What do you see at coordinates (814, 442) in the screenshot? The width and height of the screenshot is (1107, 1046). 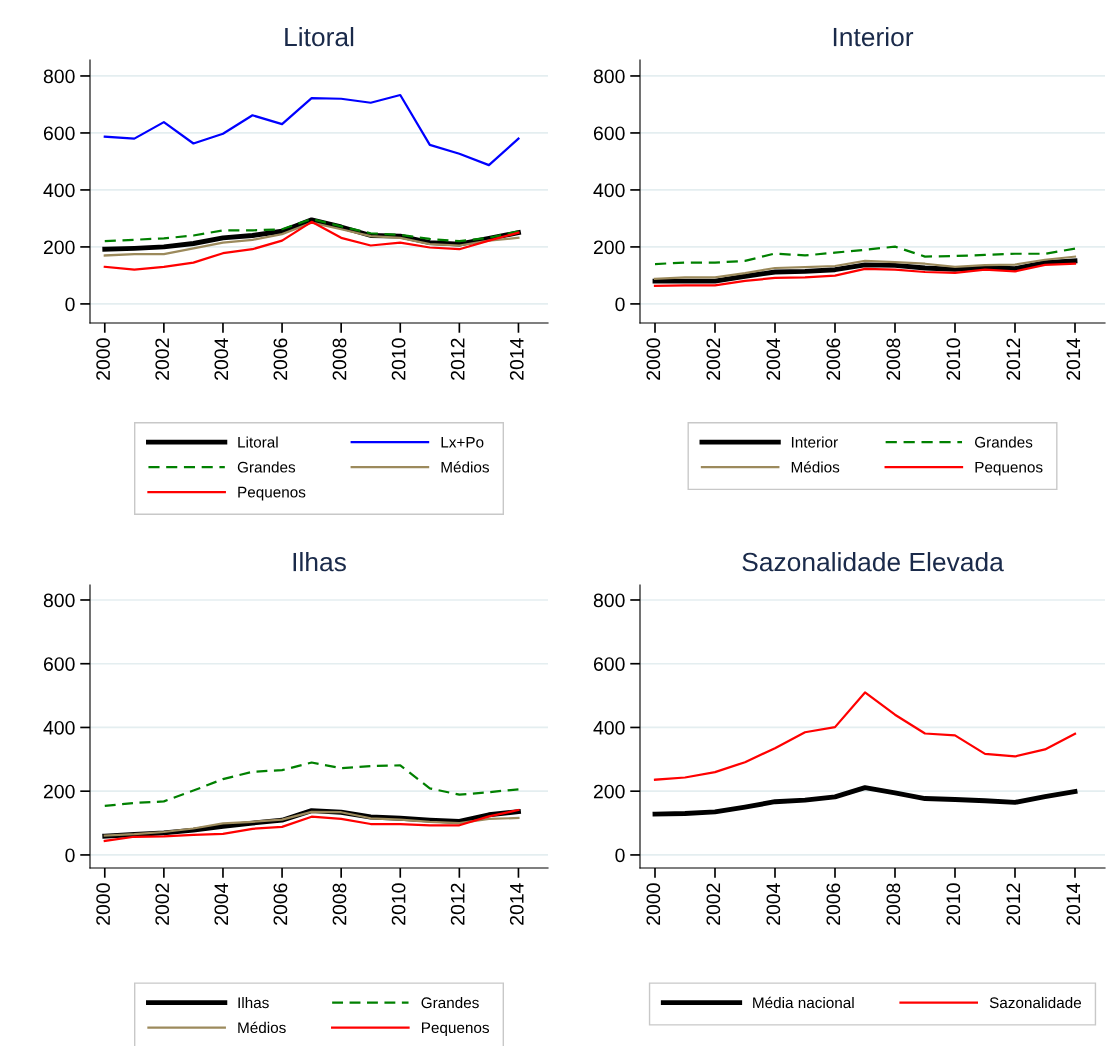 I see `legend-label: Interior` at bounding box center [814, 442].